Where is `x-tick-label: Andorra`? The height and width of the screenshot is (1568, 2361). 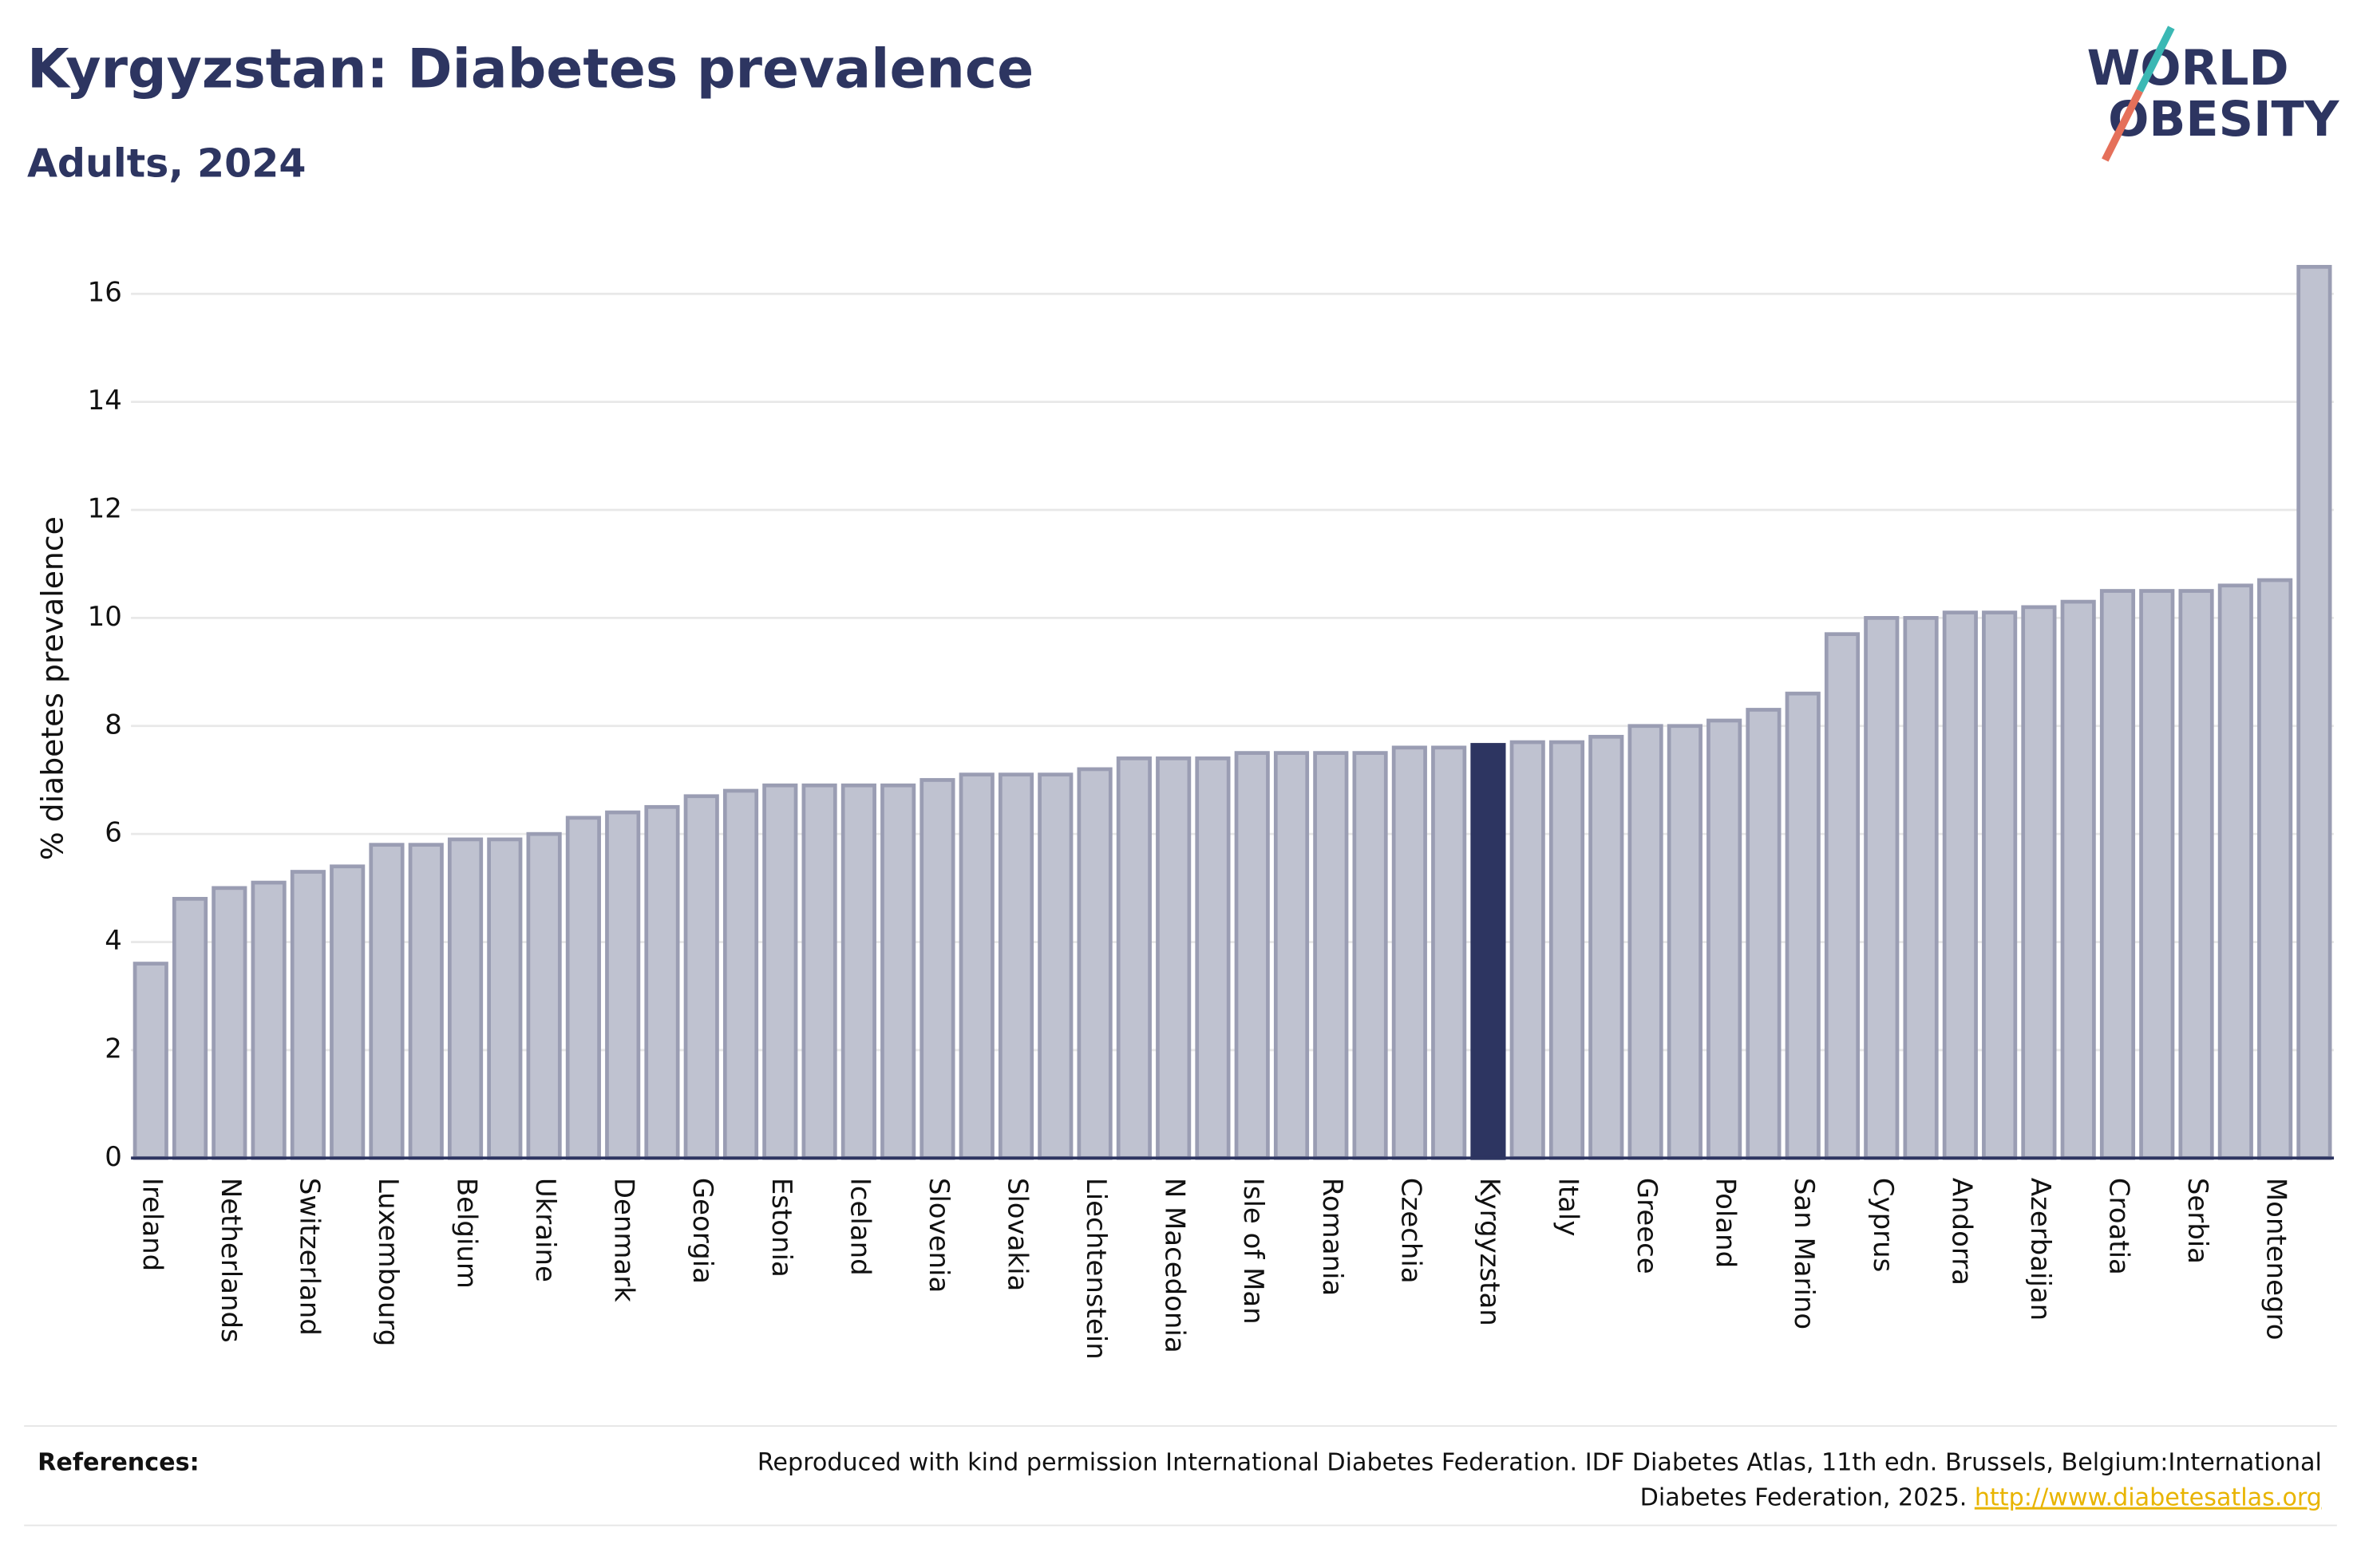
x-tick-label: Andorra is located at coordinates (1961, 1232).